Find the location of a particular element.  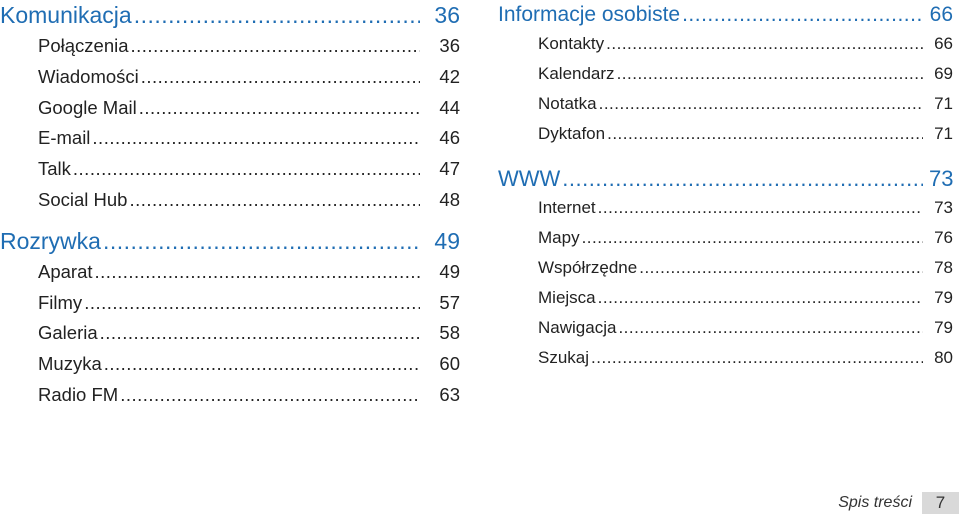

entry-page: 58 is located at coordinates (449, 333).